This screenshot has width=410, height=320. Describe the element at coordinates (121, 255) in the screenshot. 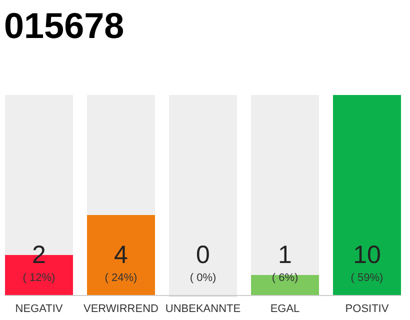

I see `data-label: 4` at that location.